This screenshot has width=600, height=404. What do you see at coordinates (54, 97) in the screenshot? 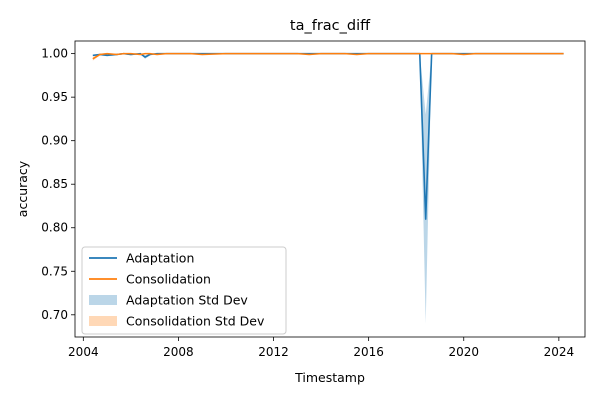
I see `y-tick-label: 0.95` at bounding box center [54, 97].